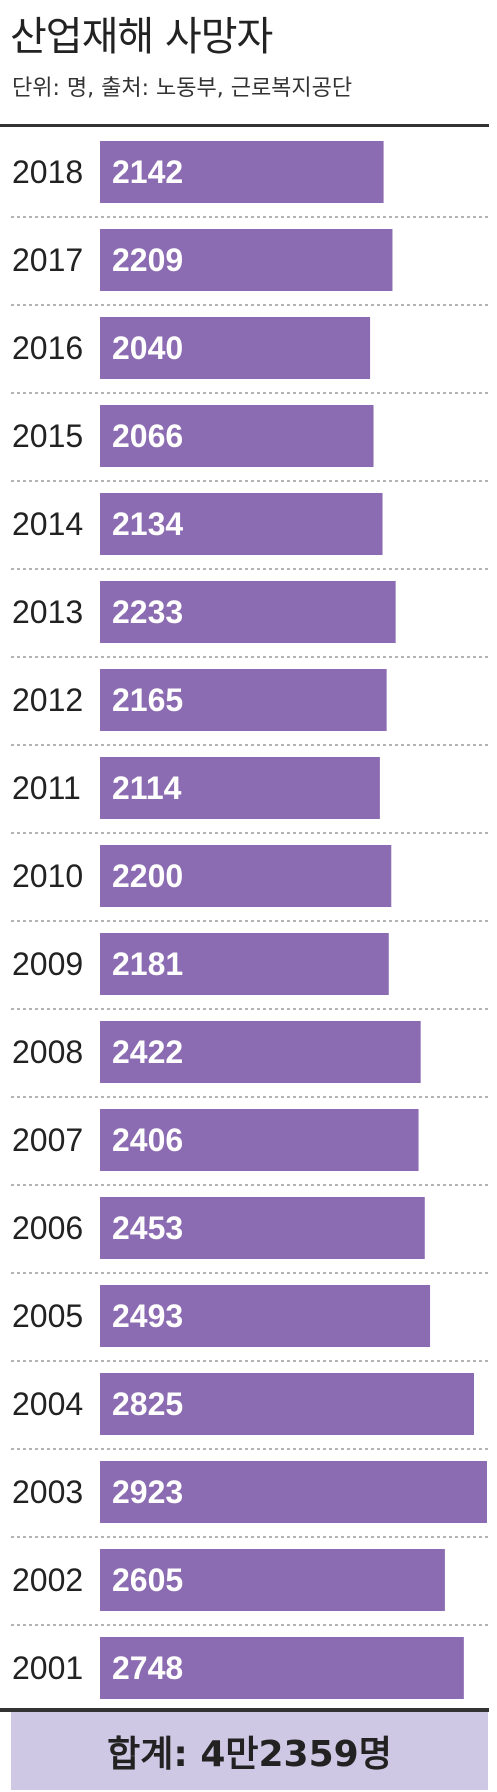  What do you see at coordinates (47, 612) in the screenshot?
I see `year-label: 2013` at bounding box center [47, 612].